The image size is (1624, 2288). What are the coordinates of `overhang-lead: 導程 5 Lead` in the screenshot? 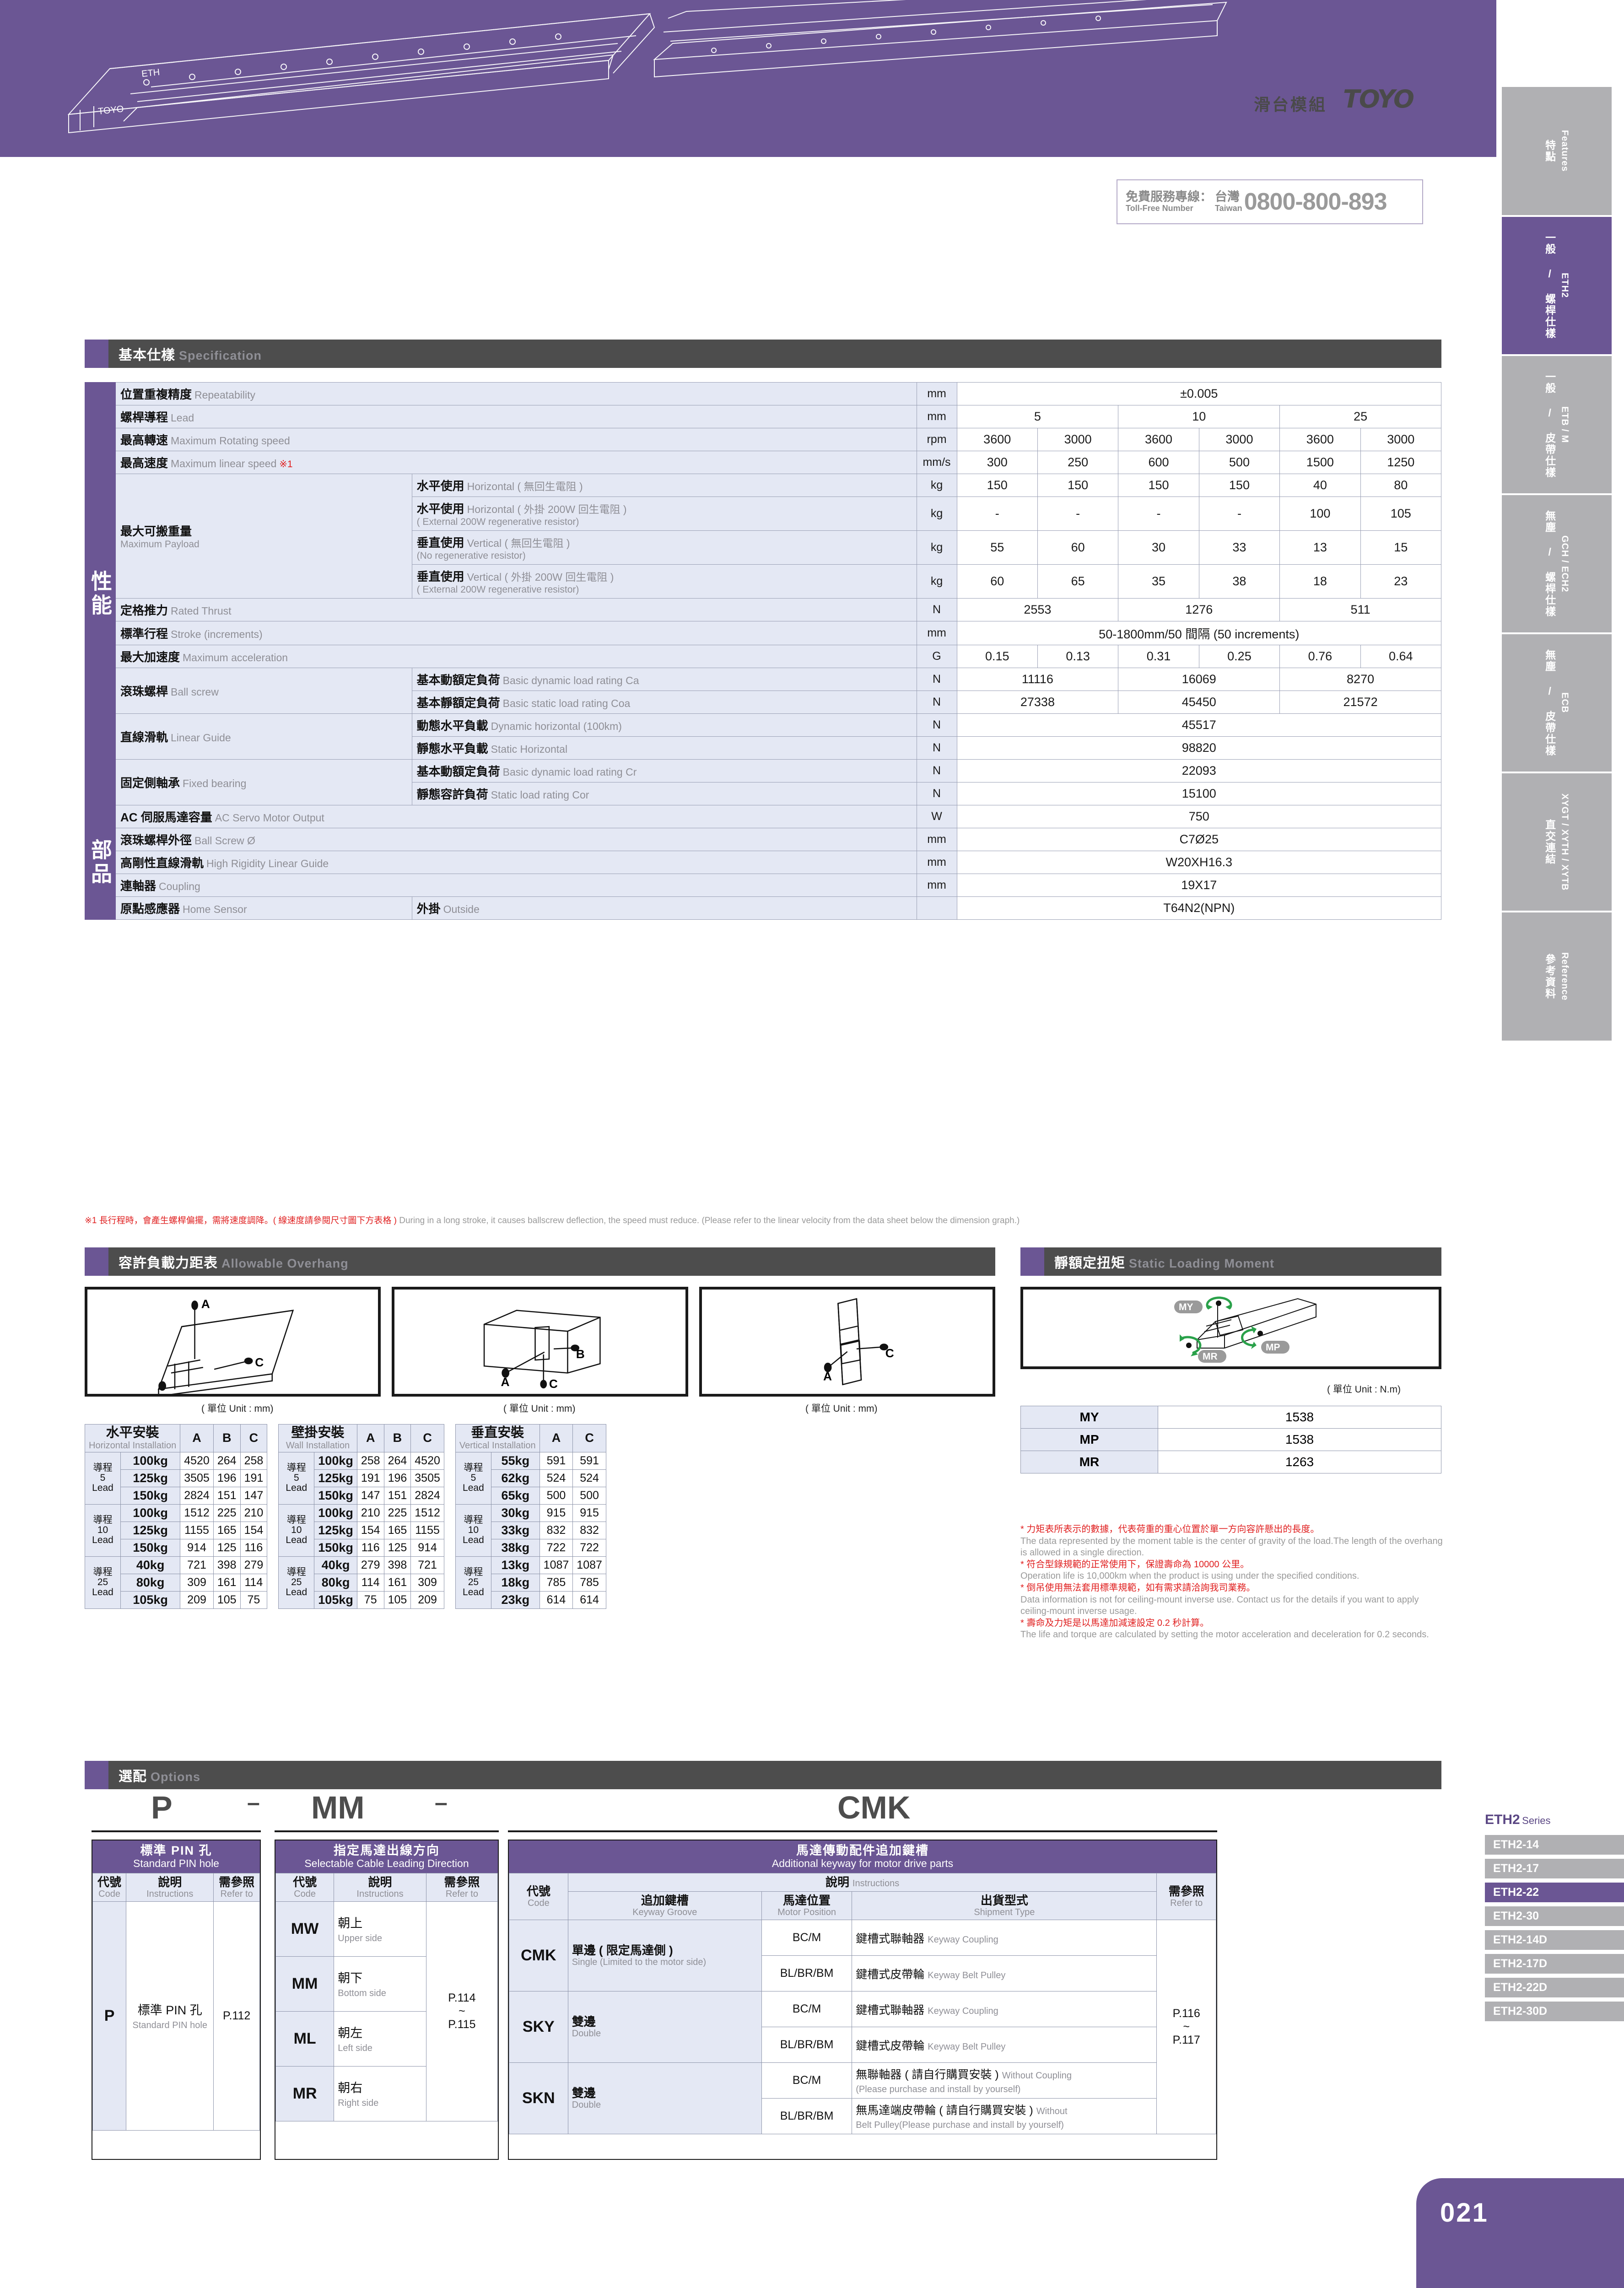 It's located at (296, 1479).